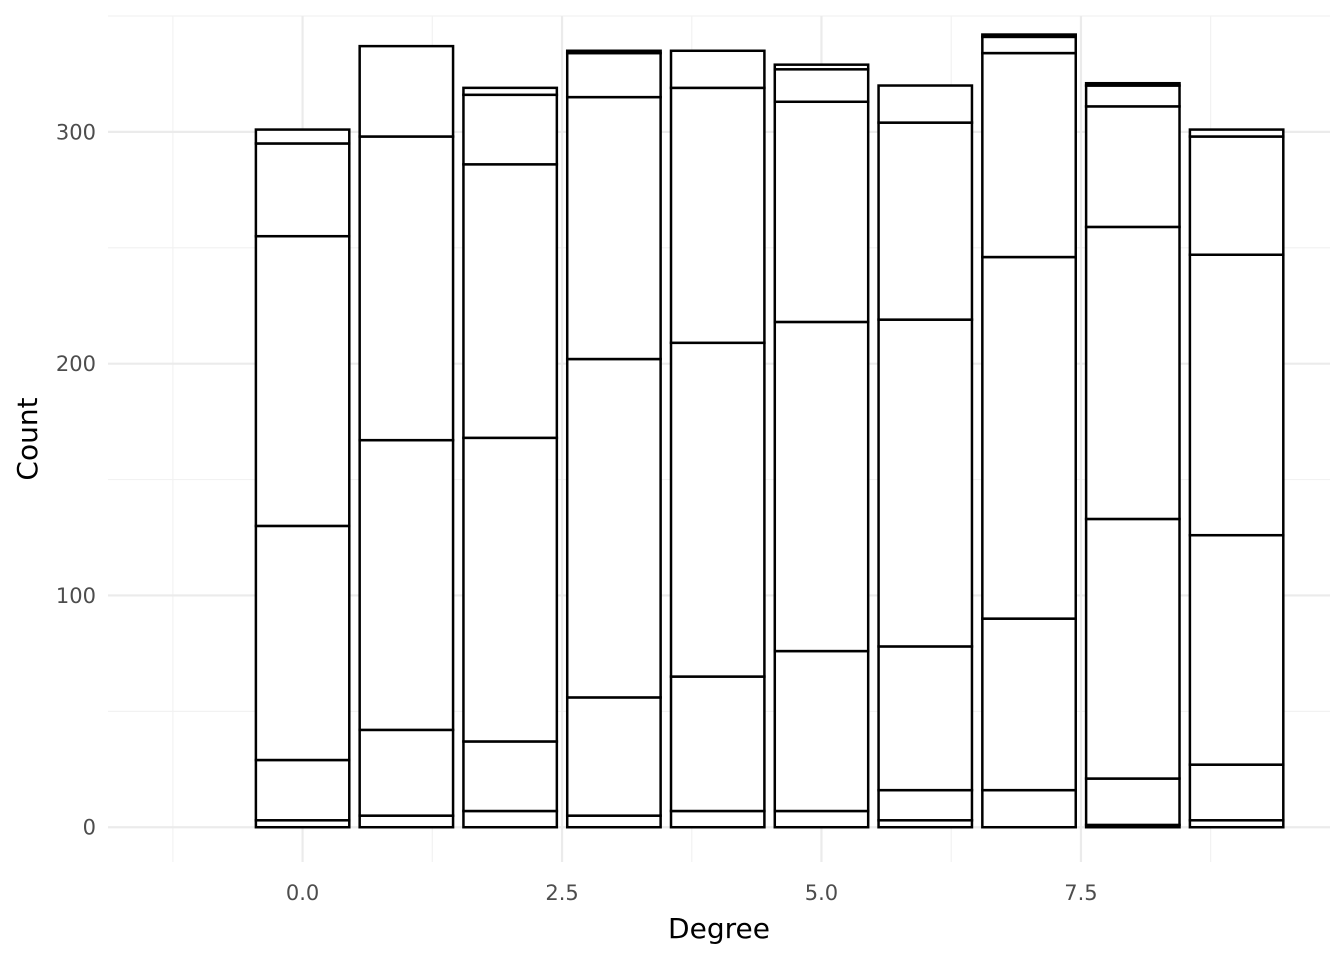  I want to click on y-axis-title: Count, so click(27, 438).